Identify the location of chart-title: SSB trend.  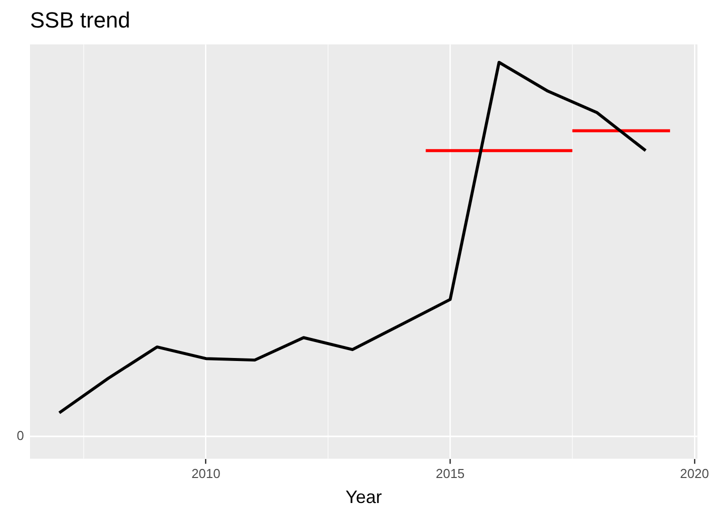
(80, 19).